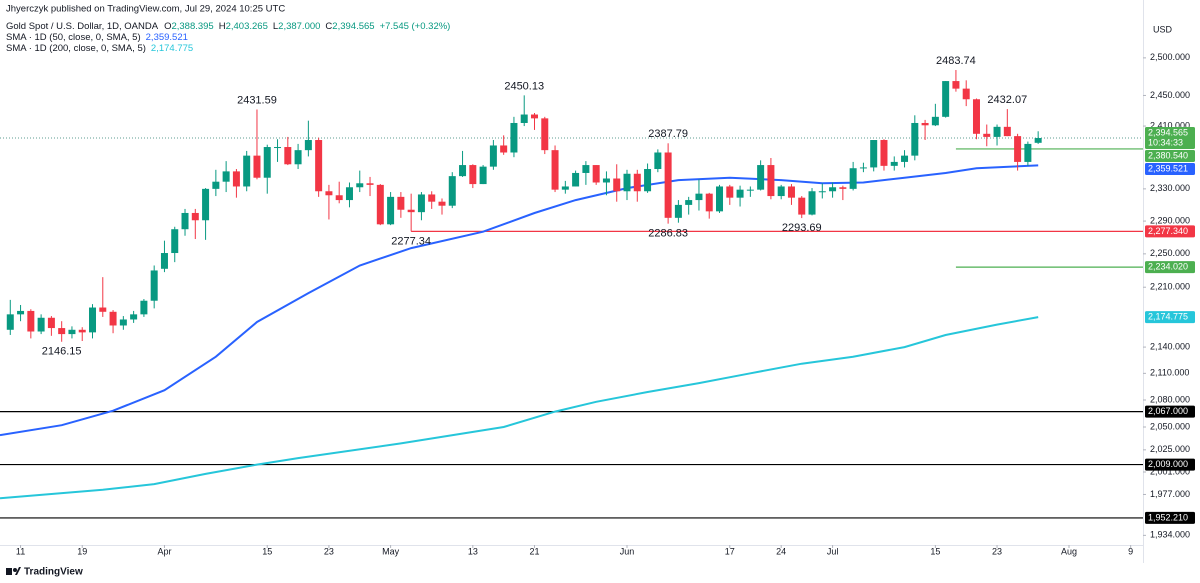 The height and width of the screenshot is (583, 1200). Describe the element at coordinates (1170, 426) in the screenshot. I see `y-tick-label: 2,050.000` at that location.